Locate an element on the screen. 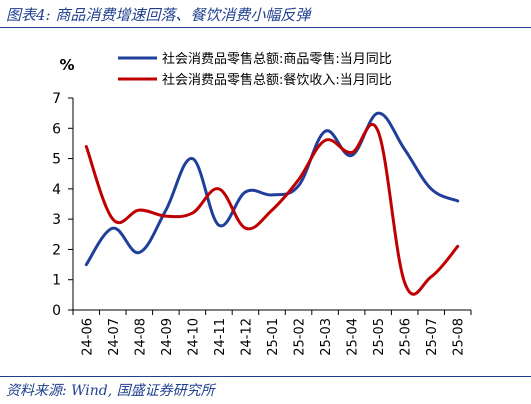 Image resolution: width=531 pixels, height=404 pixels. source-note: 资料来源: Wind, 国盛证券研究所 is located at coordinates (110, 391).